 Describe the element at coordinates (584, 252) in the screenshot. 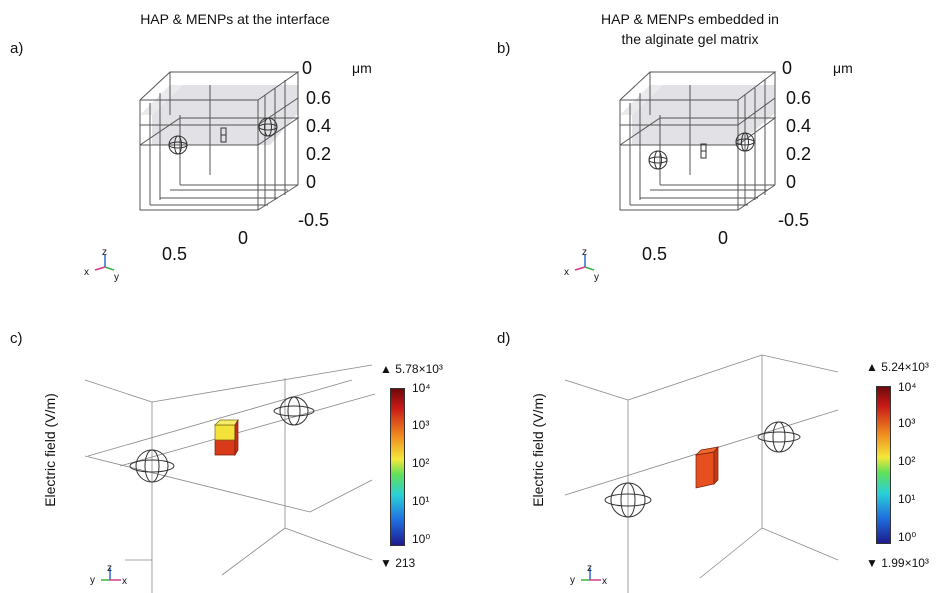

I see `panel-b-triad-z: z` at that location.